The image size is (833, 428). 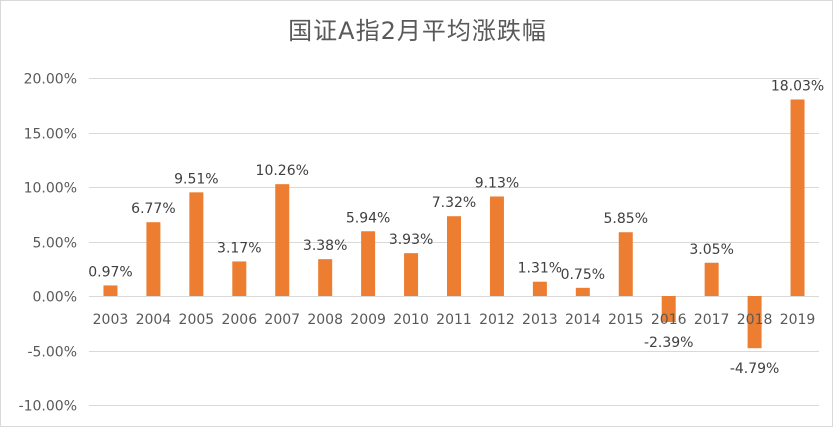 What do you see at coordinates (282, 171) in the screenshot?
I see `data-label: 10.26%` at bounding box center [282, 171].